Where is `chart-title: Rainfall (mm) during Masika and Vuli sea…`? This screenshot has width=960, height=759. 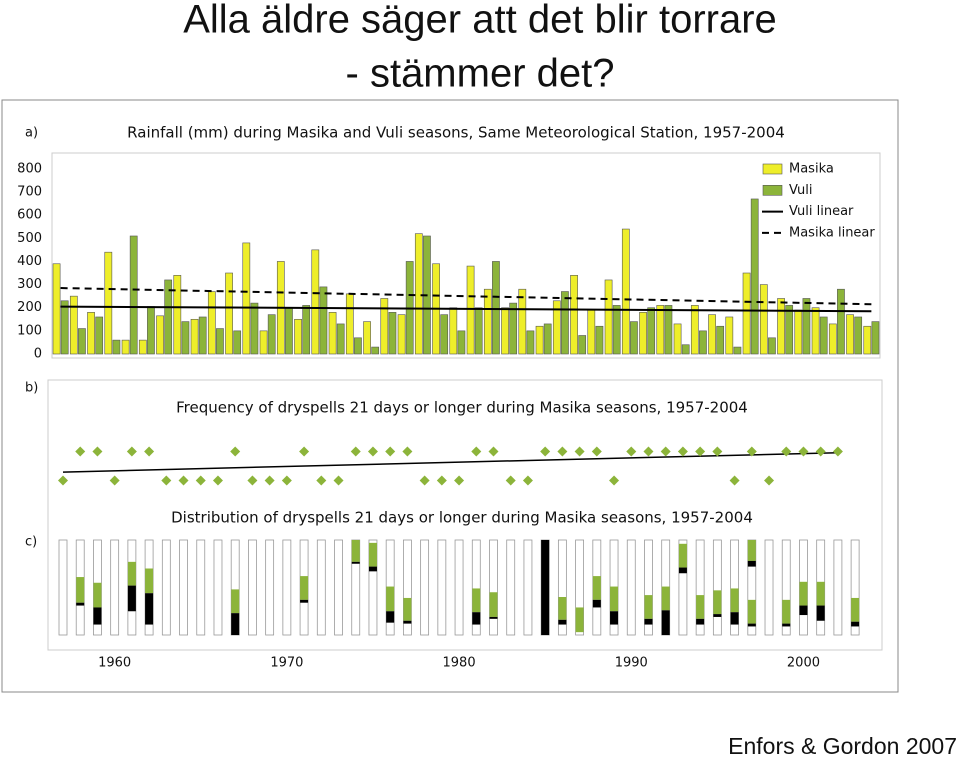 chart-title: Rainfall (mm) during Masika and Vuli sea… is located at coordinates (456, 133).